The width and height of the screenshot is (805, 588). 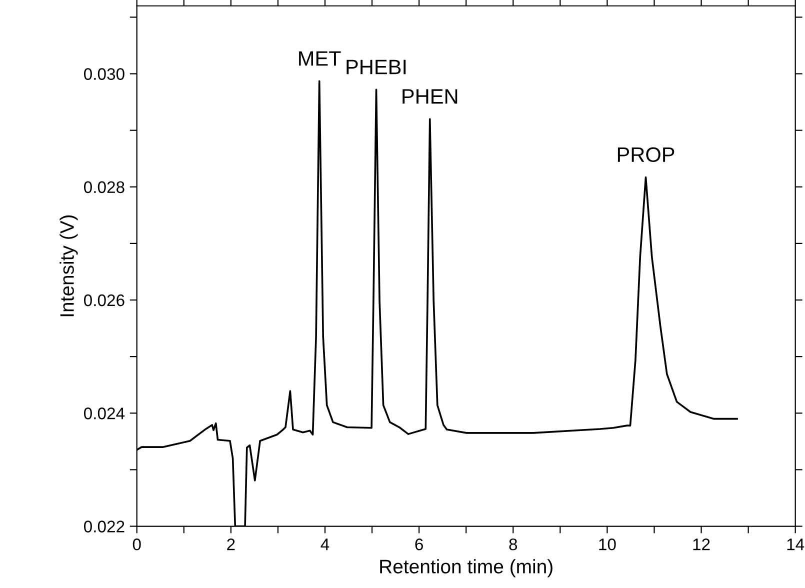 What do you see at coordinates (419, 544) in the screenshot?
I see `x-tick-label: 6` at bounding box center [419, 544].